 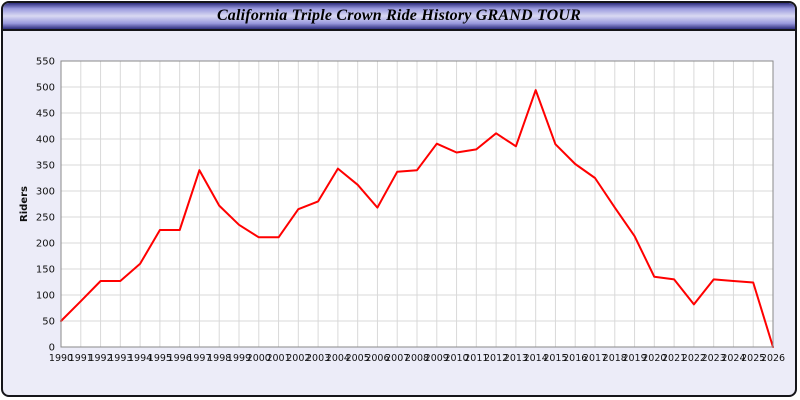 What do you see at coordinates (180, 358) in the screenshot?
I see `svg-text: 1996` at bounding box center [180, 358].